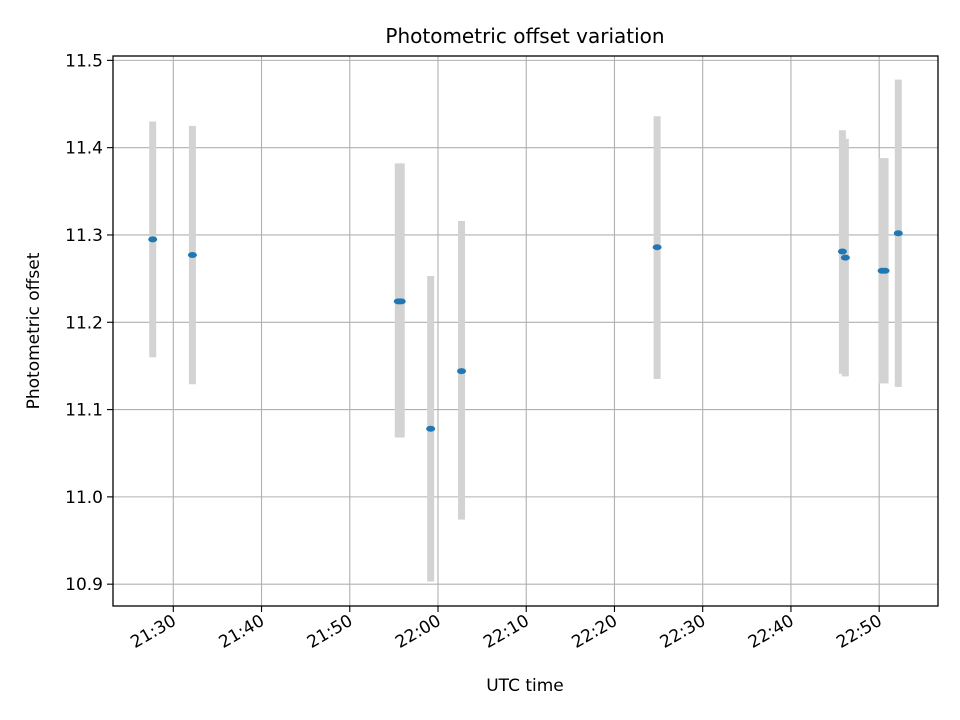 The image size is (960, 720). I want to click on y-tick-label: 11.1, so click(84, 411).